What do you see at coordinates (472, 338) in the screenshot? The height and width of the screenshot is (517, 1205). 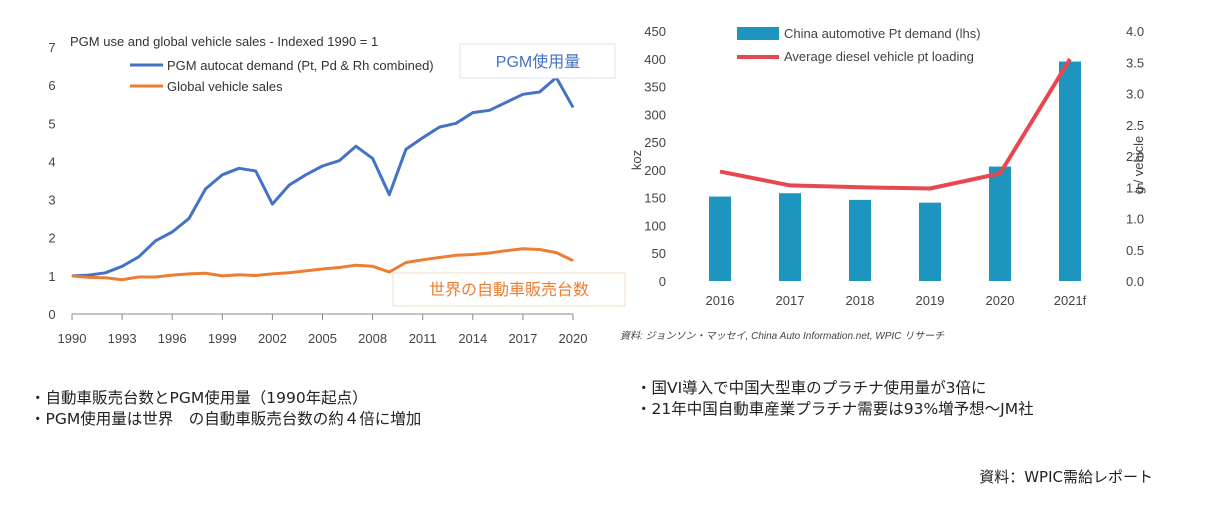 I see `left-x-tick-label-8: 2014` at bounding box center [472, 338].